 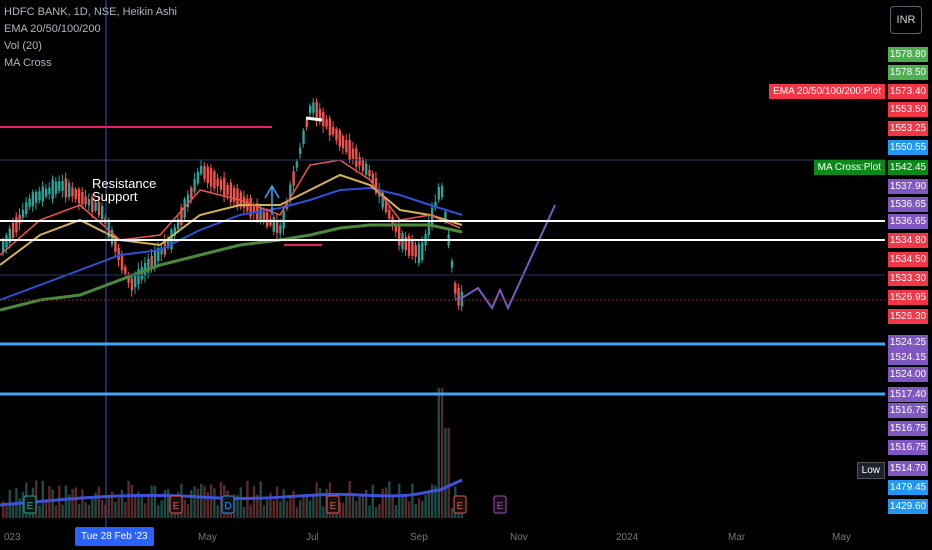 What do you see at coordinates (519, 537) in the screenshot?
I see `time-label: Nov` at bounding box center [519, 537].